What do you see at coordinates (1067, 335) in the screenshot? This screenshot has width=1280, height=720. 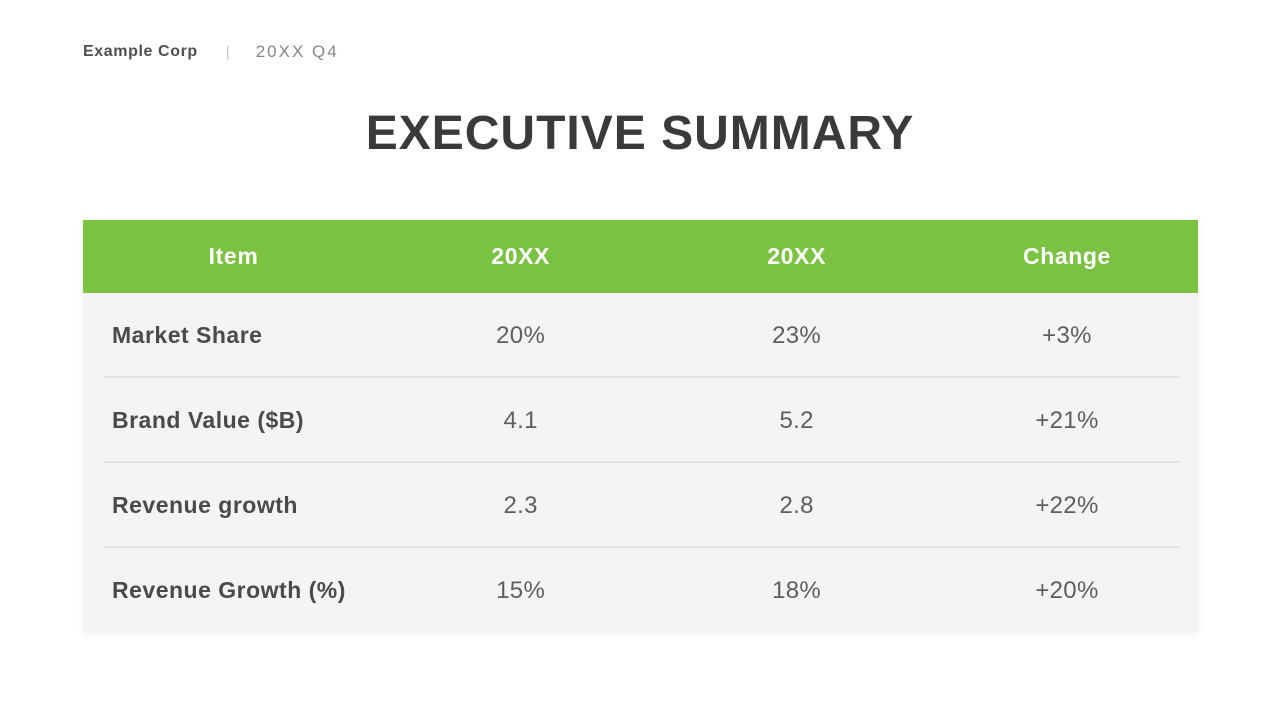 I see `cell-value: +3%` at bounding box center [1067, 335].